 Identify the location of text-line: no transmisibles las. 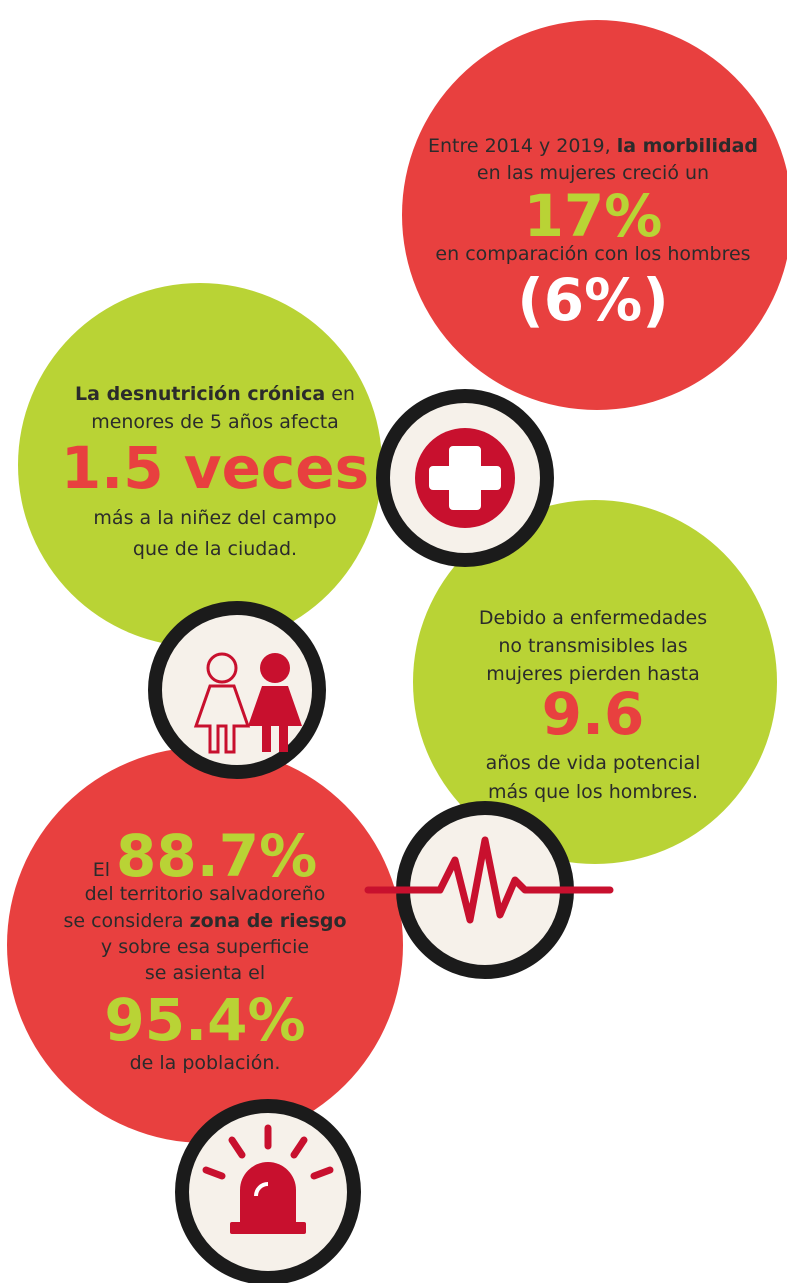
(592, 646).